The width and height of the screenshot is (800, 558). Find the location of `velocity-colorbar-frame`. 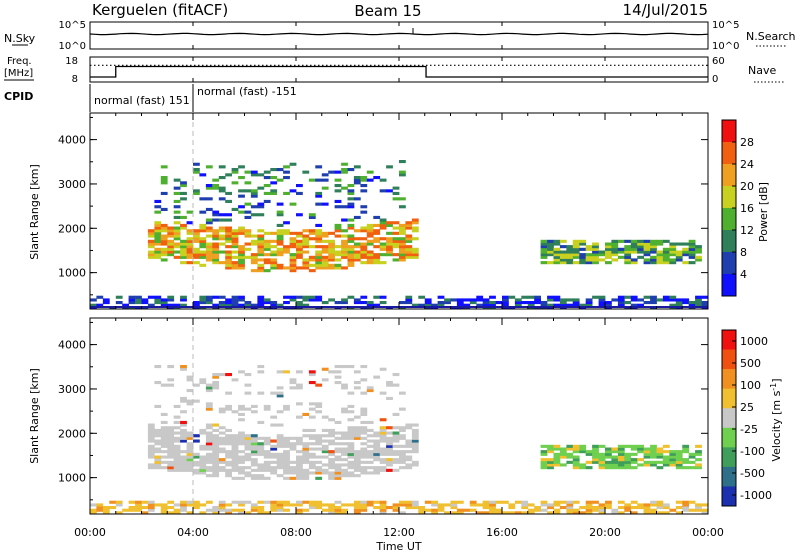

velocity-colorbar-frame is located at coordinates (729, 418).